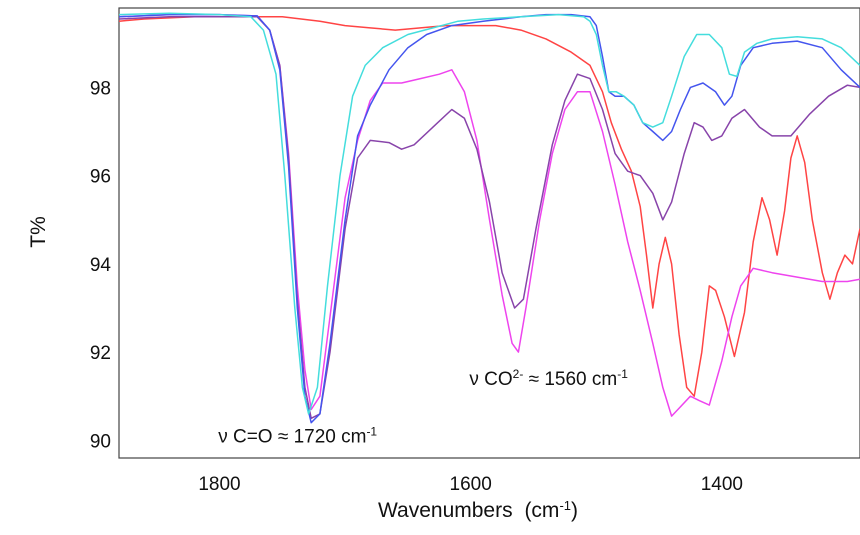 Image resolution: width=860 pixels, height=535 pixels. Describe the element at coordinates (548, 378) in the screenshot. I see `annotation-carbonate-stretch: ν CO2- ≈ 1560 cm-1` at that location.